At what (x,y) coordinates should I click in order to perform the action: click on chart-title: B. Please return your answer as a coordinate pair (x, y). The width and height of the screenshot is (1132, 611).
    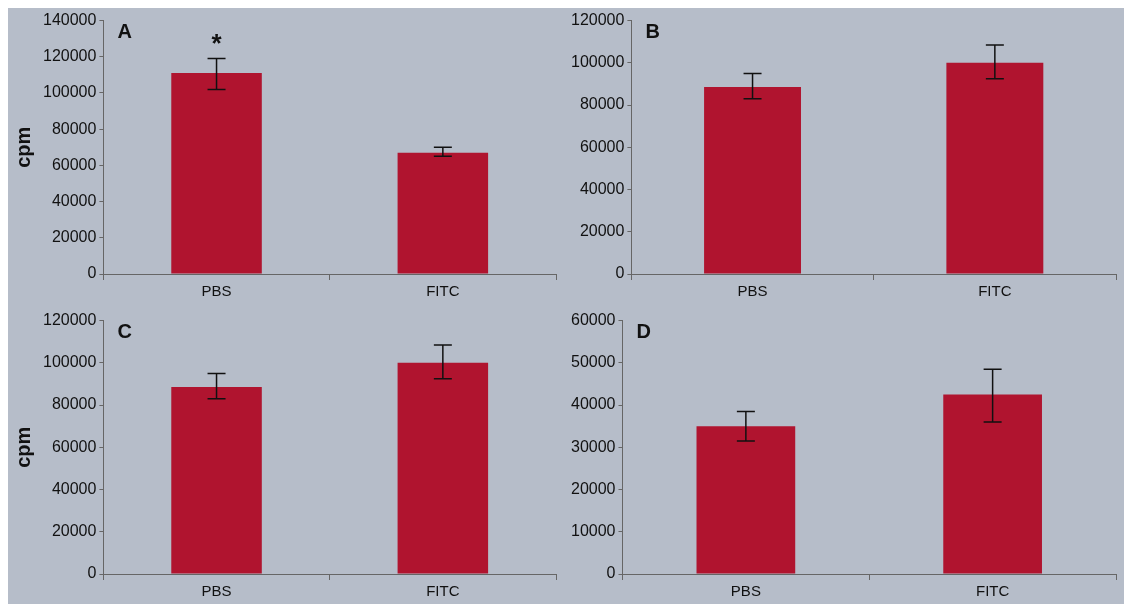
    Looking at the image, I should click on (652, 31).